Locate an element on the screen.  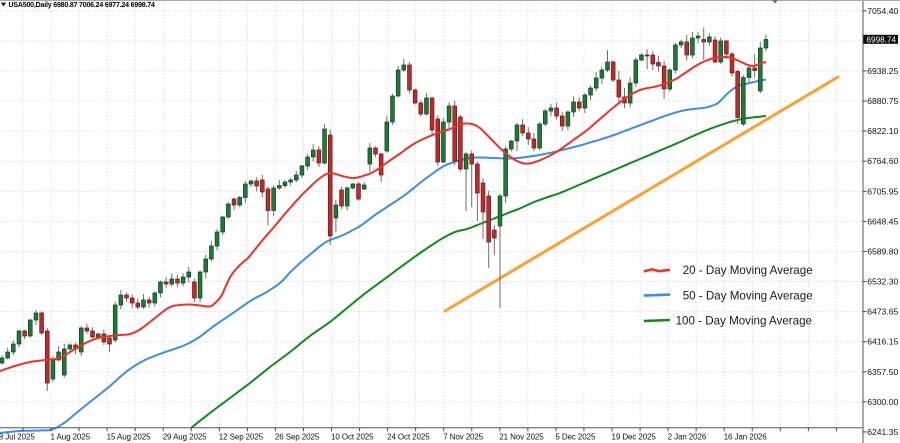
svg-text: 6241.35 is located at coordinates (882, 432).